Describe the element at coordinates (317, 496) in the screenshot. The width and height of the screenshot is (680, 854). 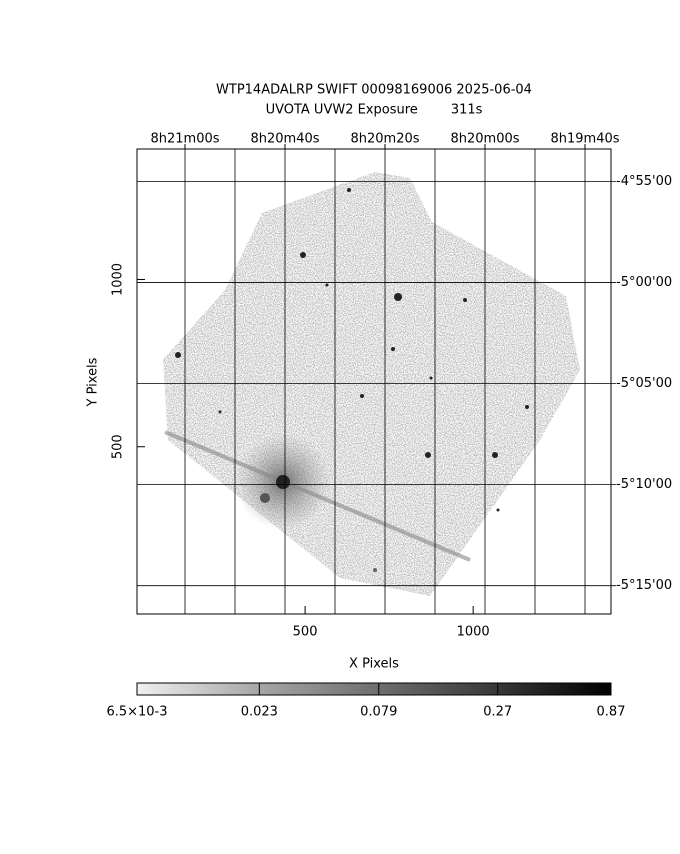
I see `readout-streak` at that location.